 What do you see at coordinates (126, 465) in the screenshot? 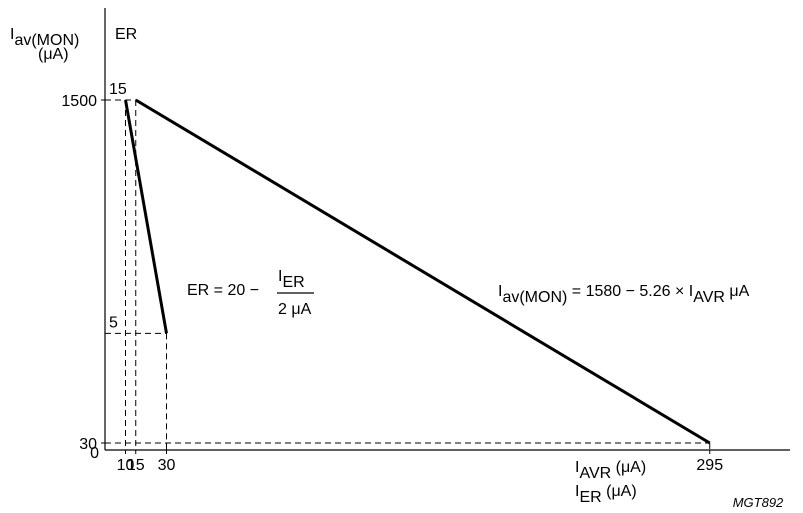
I see `x-tick-label: 10` at bounding box center [126, 465].